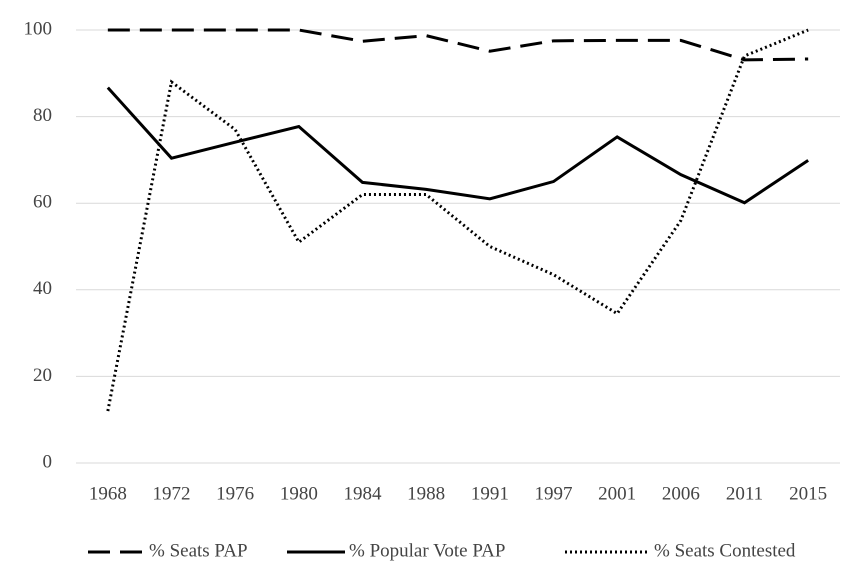  What do you see at coordinates (617, 493) in the screenshot?
I see `x-tick-label: 2001` at bounding box center [617, 493].